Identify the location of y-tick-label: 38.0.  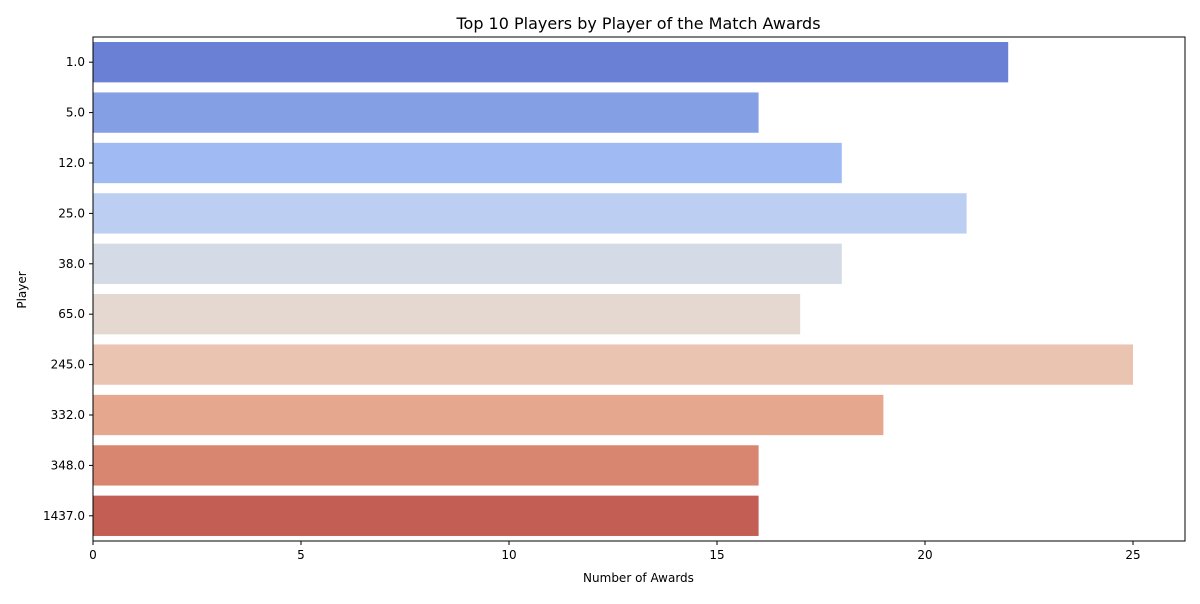
(71, 264).